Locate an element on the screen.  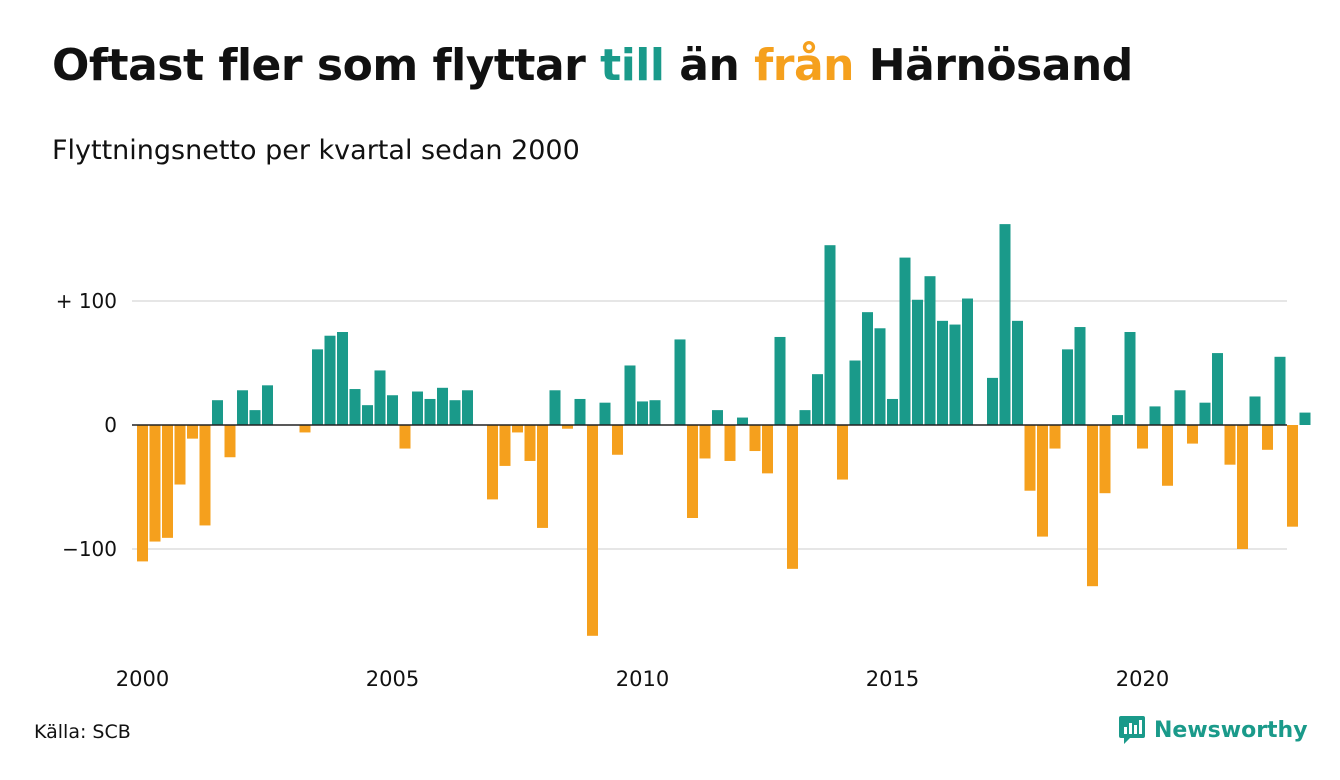
y-tick-label: −100 is located at coordinates (89, 549).